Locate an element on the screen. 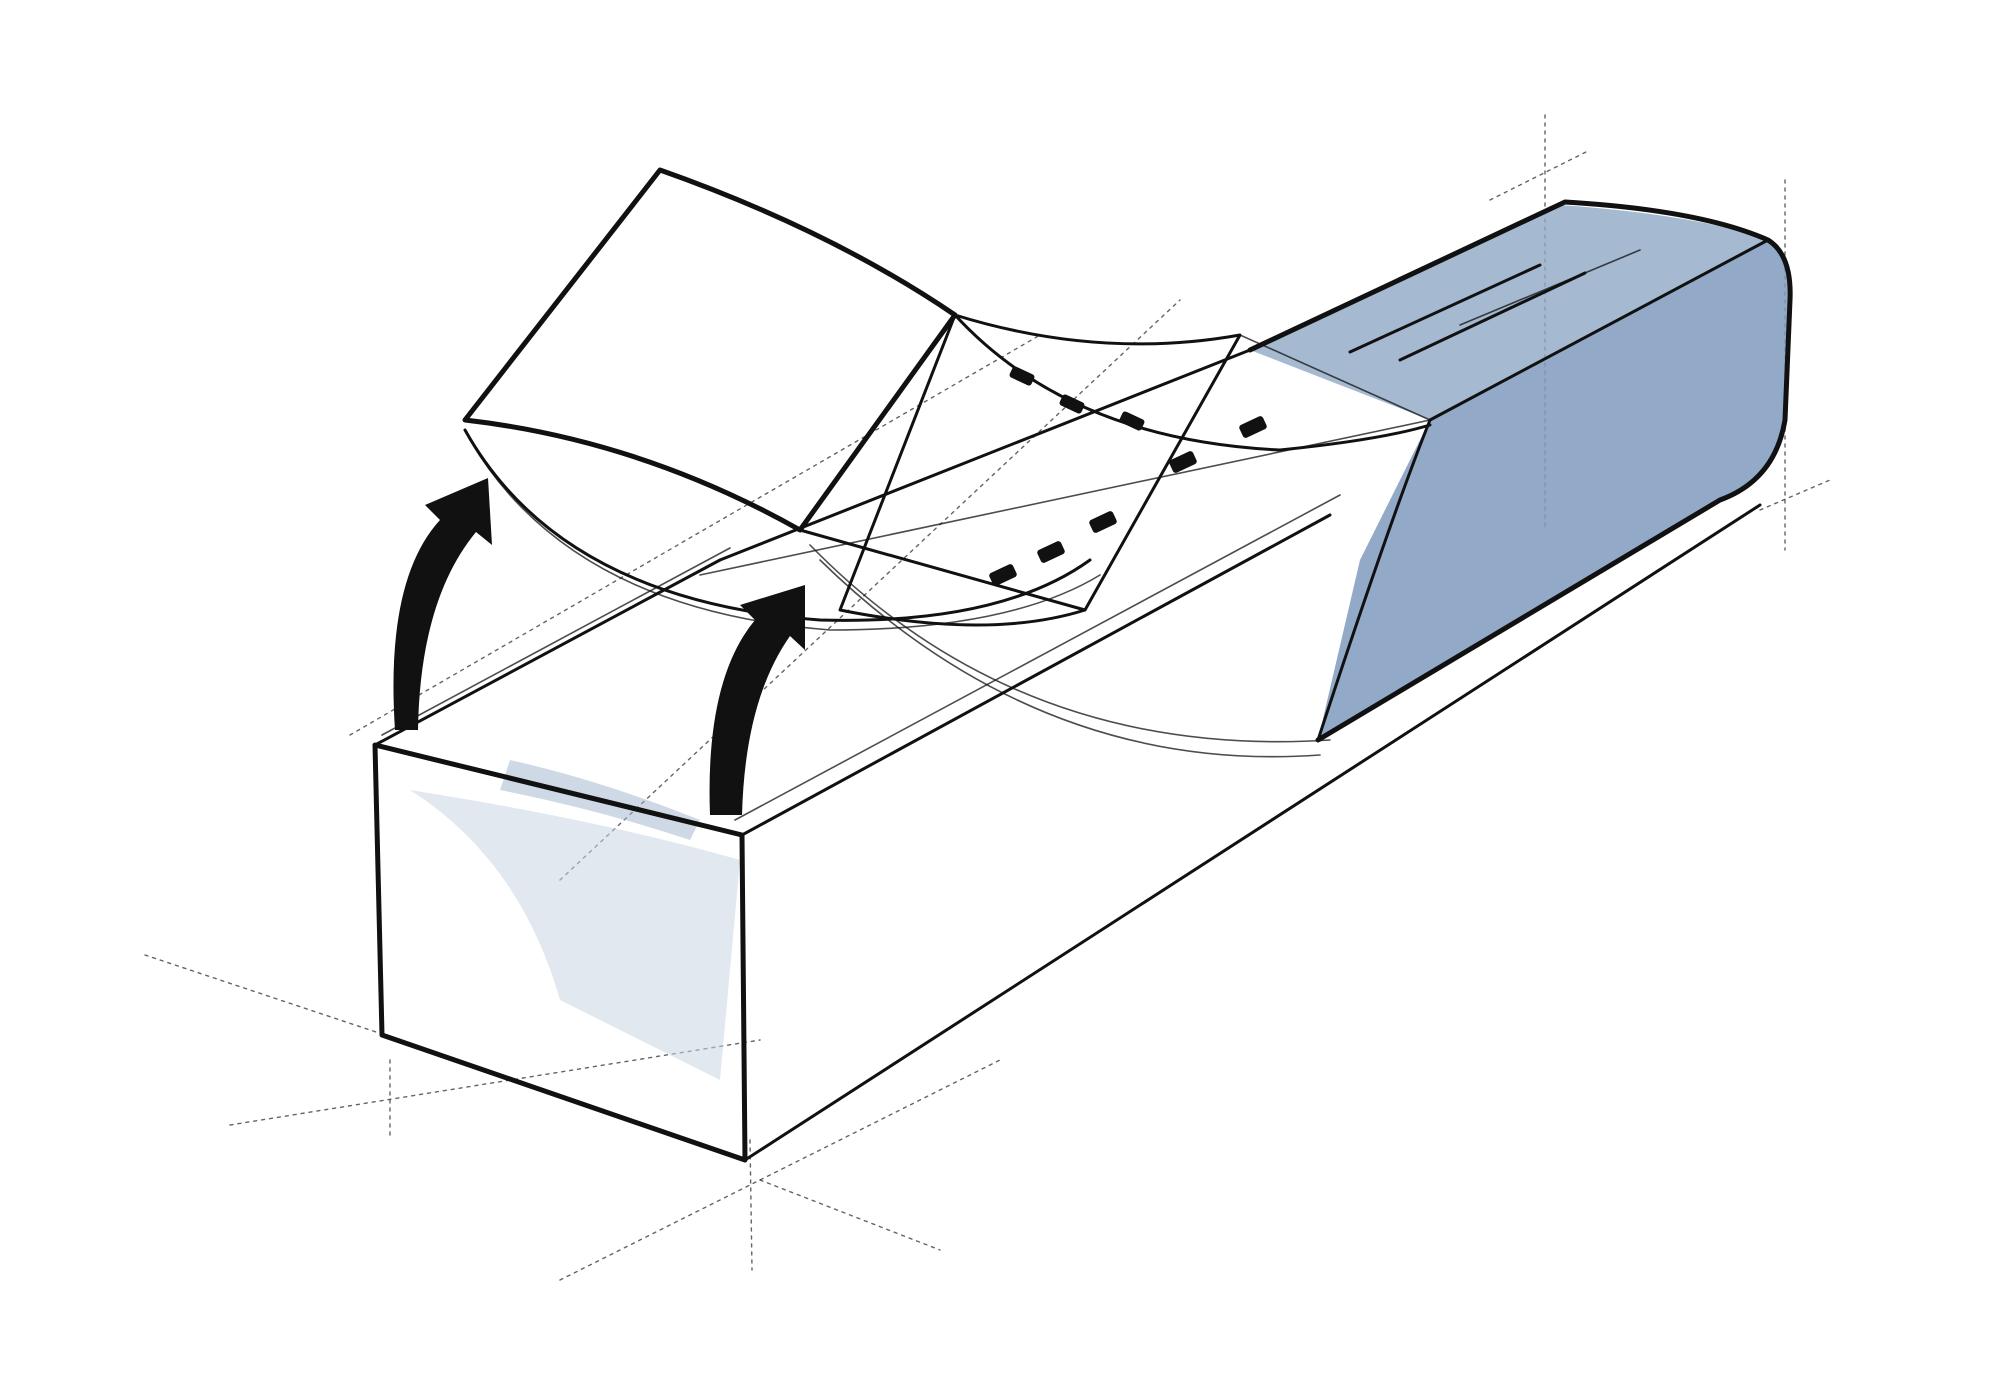 The height and width of the screenshot is (1398, 2000). lid-panel-curve-front is located at coordinates (777, 525).